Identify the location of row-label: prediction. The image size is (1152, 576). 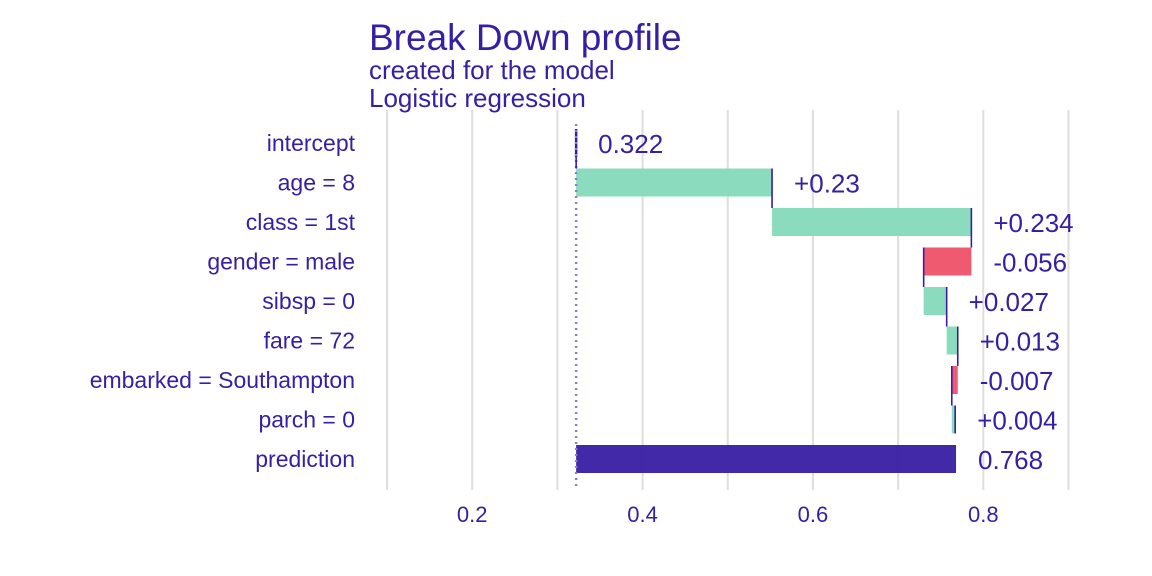
(305, 459).